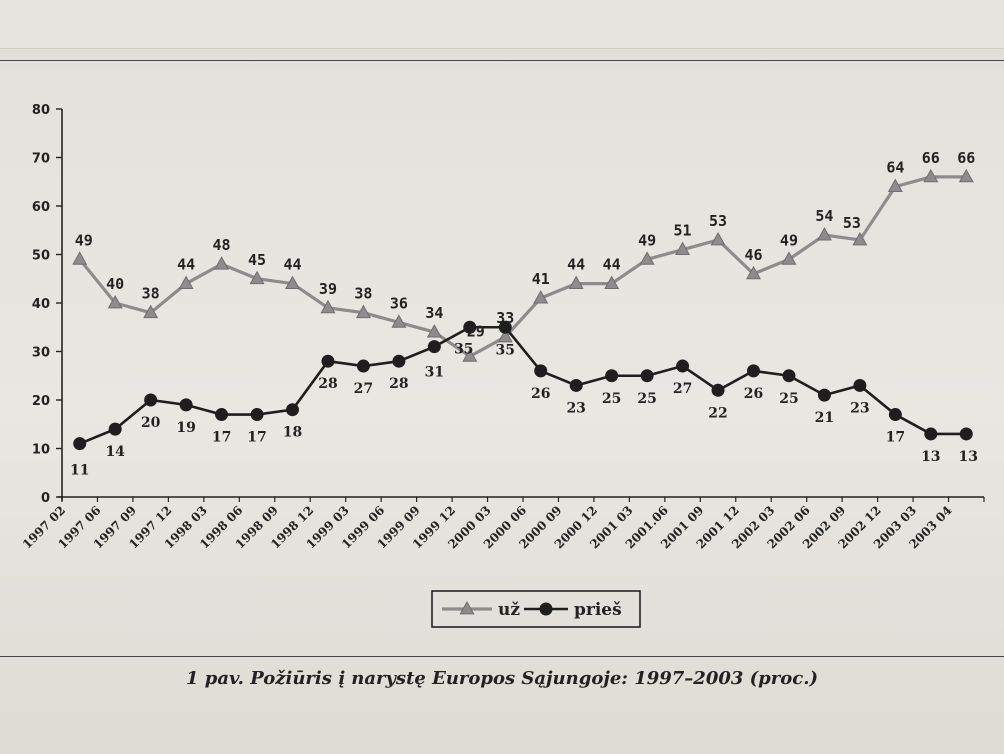 The image size is (1004, 754). I want to click on pries-data-label: 13, so click(968, 457).